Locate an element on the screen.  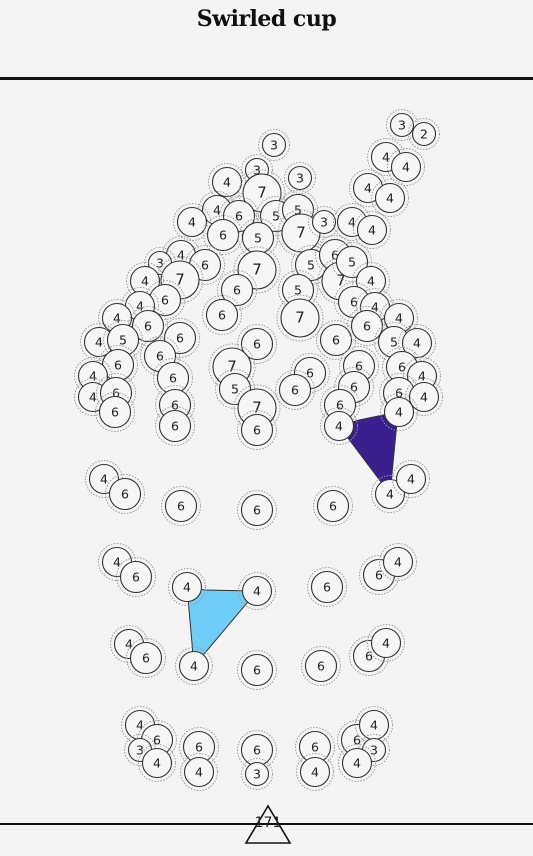
board-node: 2 is located at coordinates (424, 134).